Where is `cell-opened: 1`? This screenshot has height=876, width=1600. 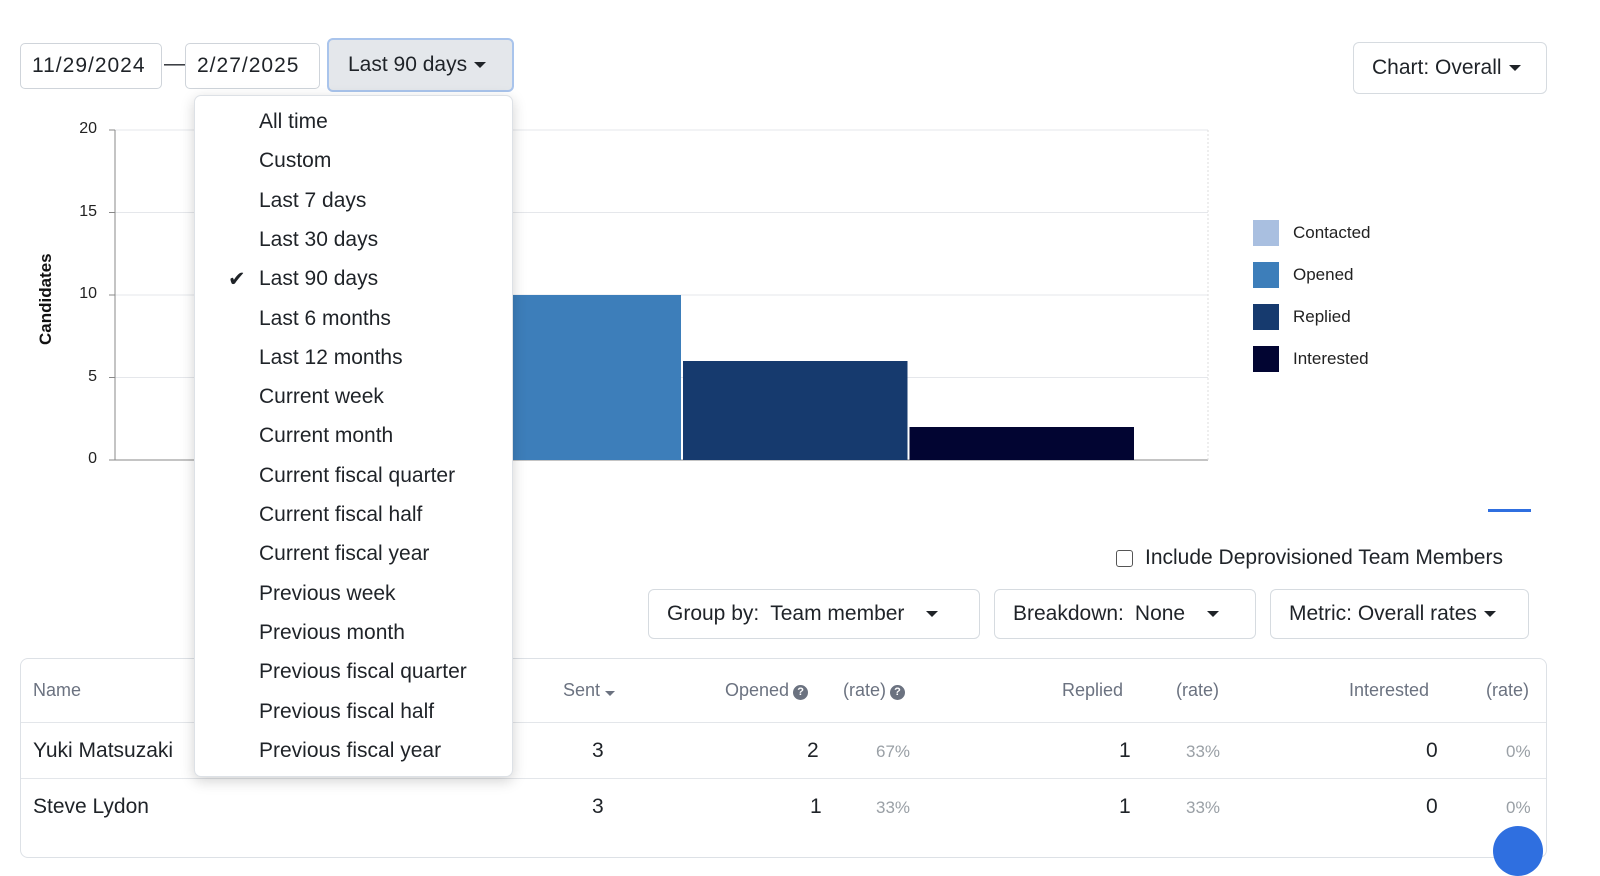
cell-opened: 1 is located at coordinates (816, 806).